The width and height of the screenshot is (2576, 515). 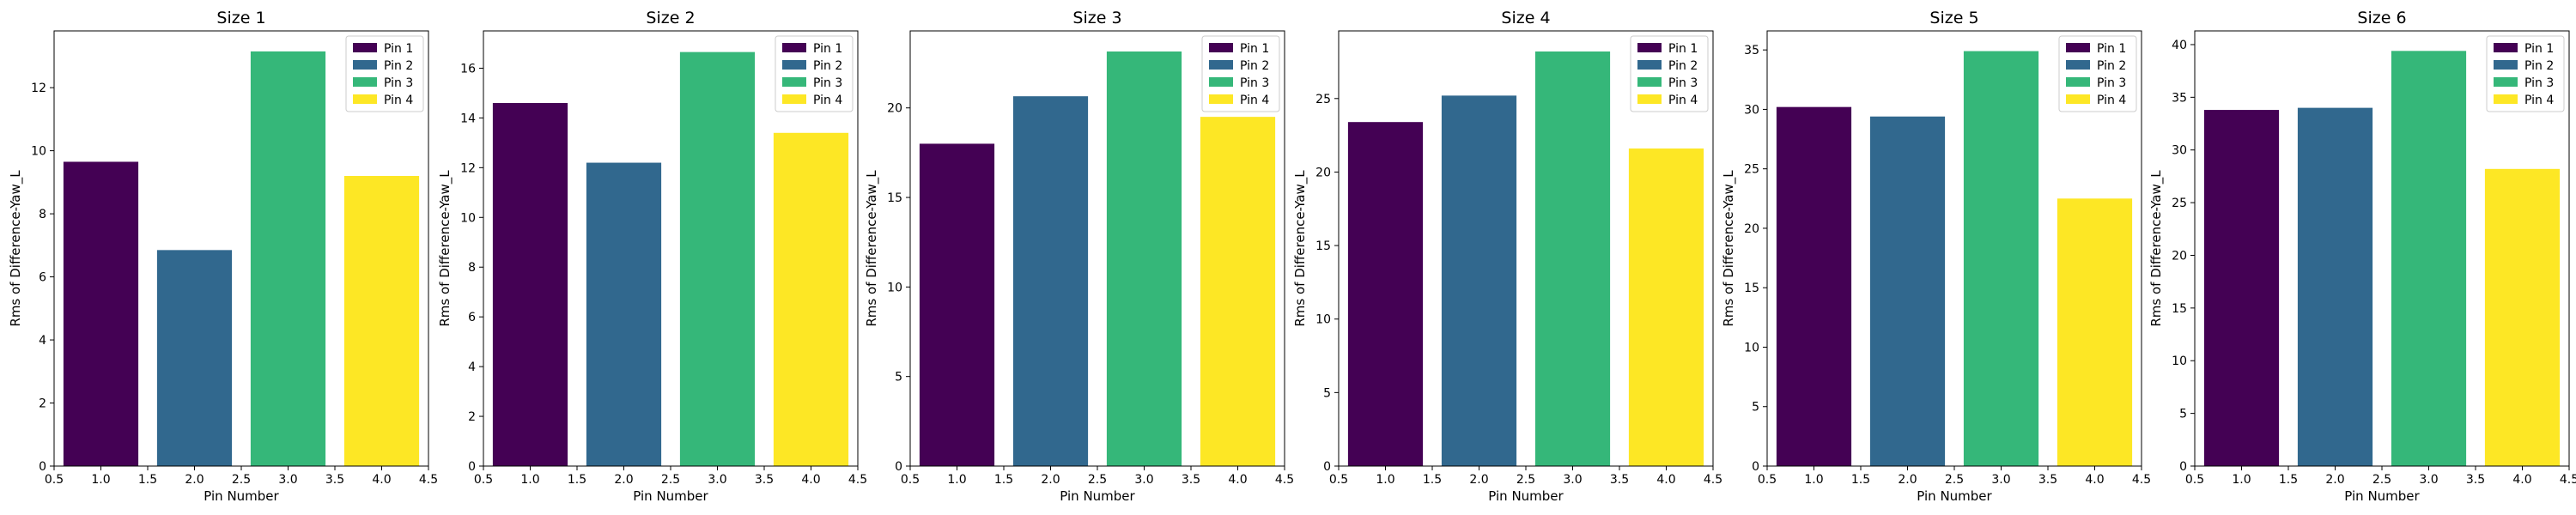 What do you see at coordinates (1096, 18) in the screenshot?
I see `chart-title: Size 3` at bounding box center [1096, 18].